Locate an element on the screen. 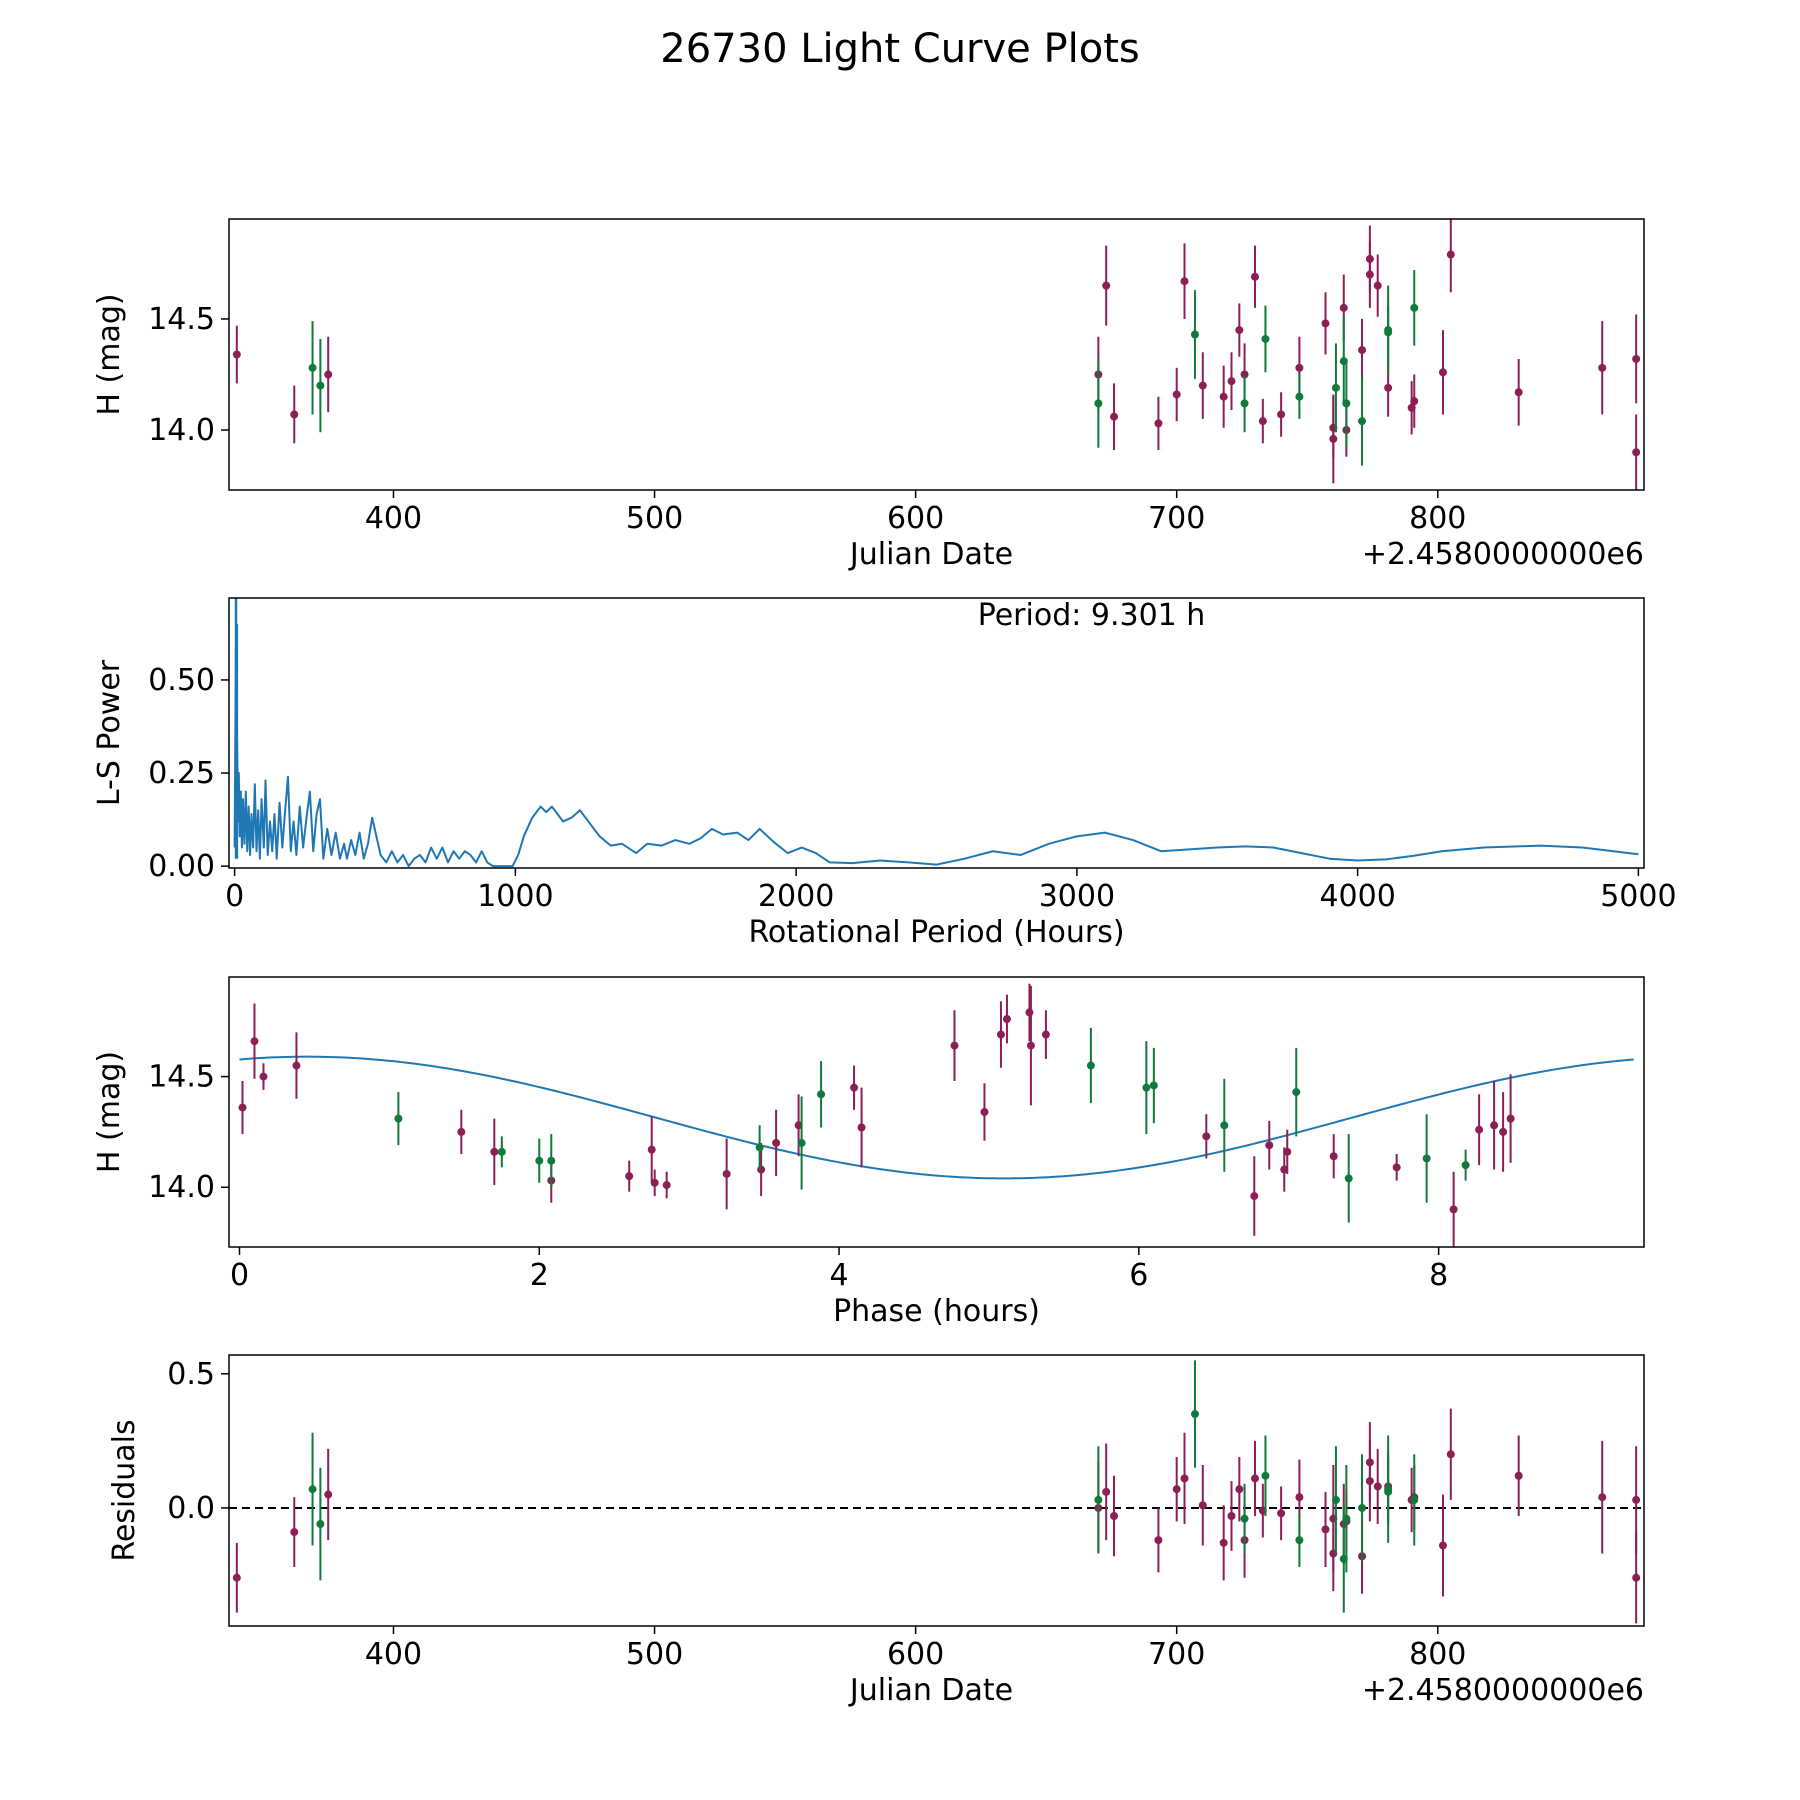  x-tick-label: 5000 is located at coordinates (1638, 896).